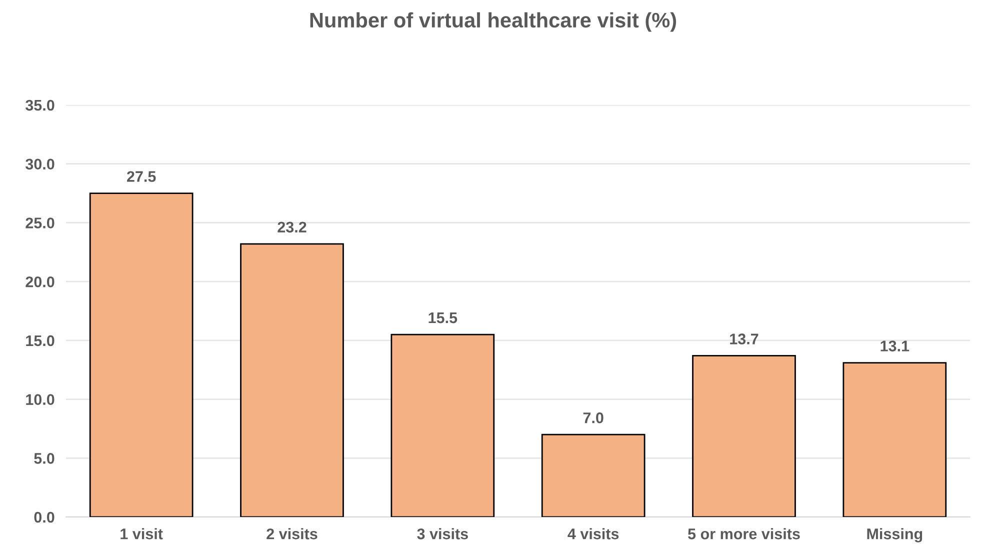 This screenshot has height=550, width=986. What do you see at coordinates (44, 517) in the screenshot?
I see `y-tick-label: 0.0` at bounding box center [44, 517].